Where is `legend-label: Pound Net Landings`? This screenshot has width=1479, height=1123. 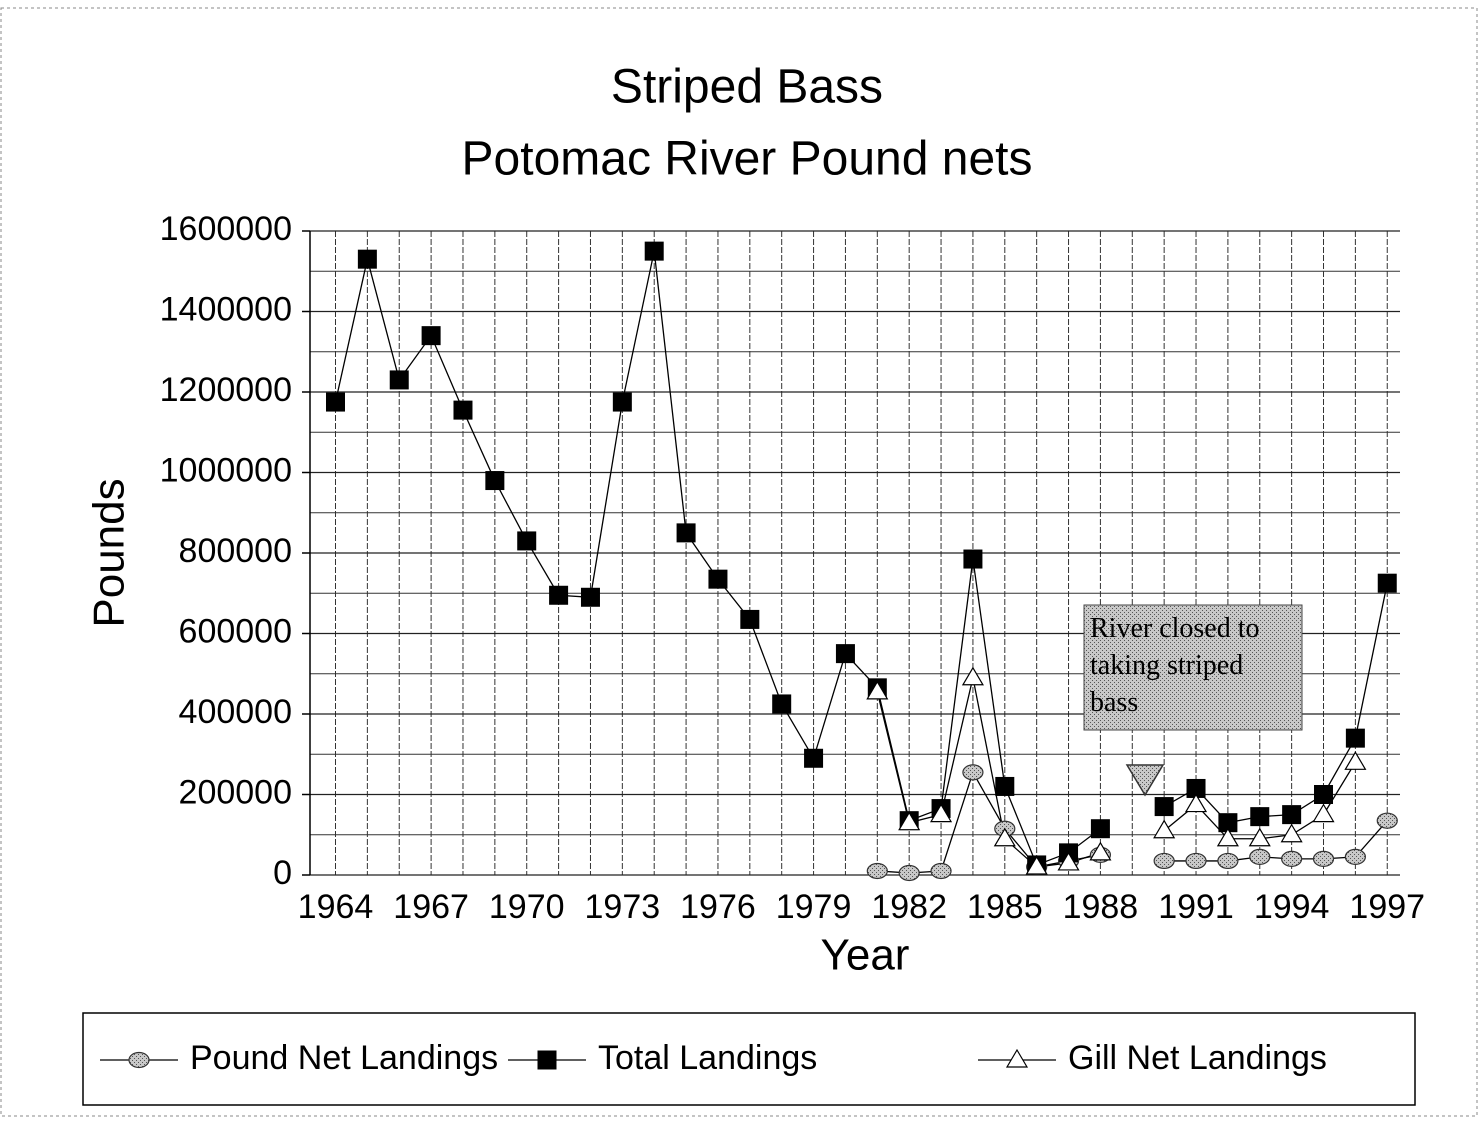 legend-label: Pound Net Landings is located at coordinates (344, 1058).